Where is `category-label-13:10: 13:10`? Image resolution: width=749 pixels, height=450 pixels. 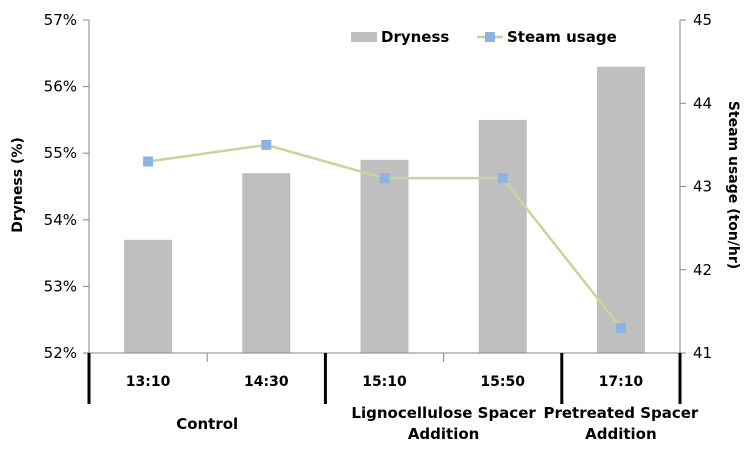 category-label-13:10: 13:10 is located at coordinates (148, 382).